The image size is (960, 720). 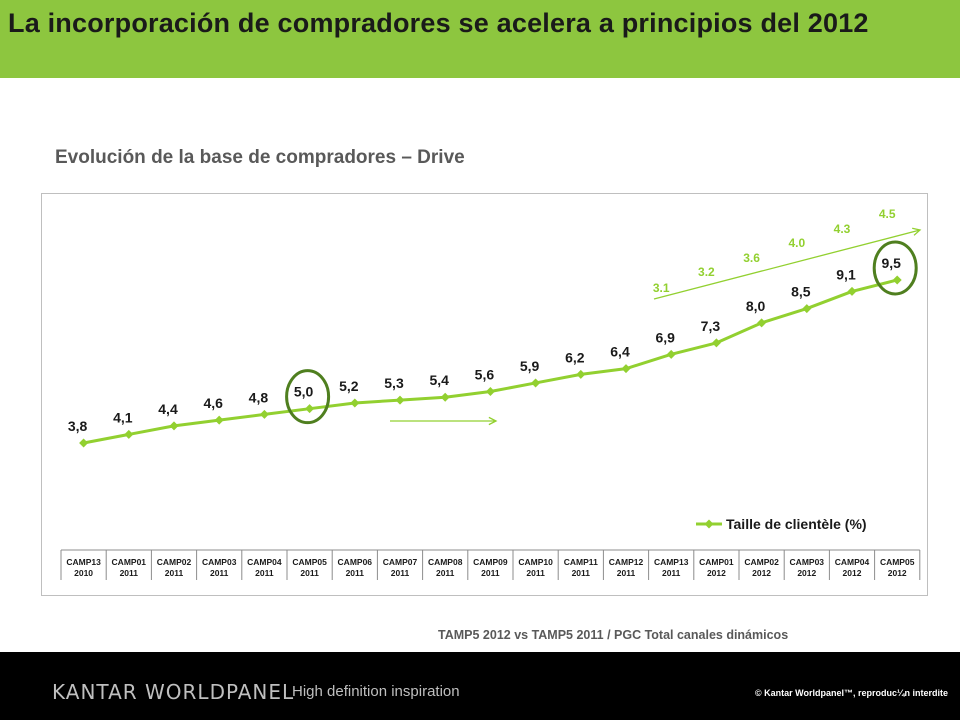 I want to click on brand-logo: KANTAR WORLDPANEL, so click(x=173, y=692).